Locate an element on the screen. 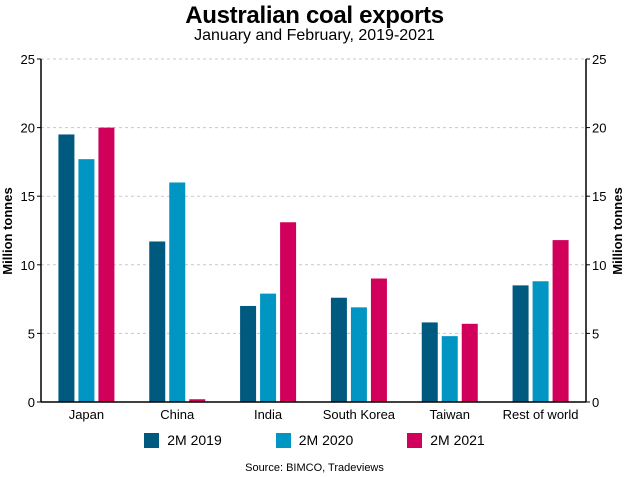  y-axis-right-ticks: 0 5 10 15 20 25 is located at coordinates (599, 231).